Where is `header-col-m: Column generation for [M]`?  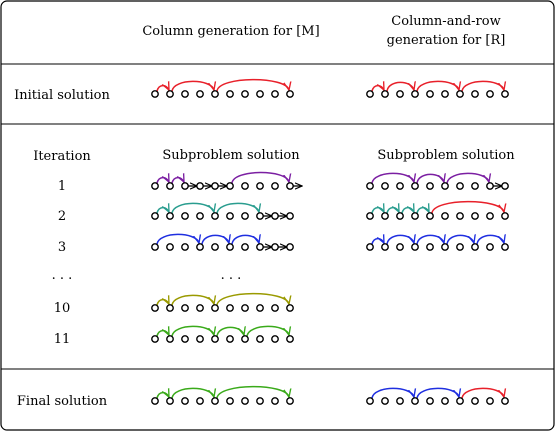
header-col-m: Column generation for [M] is located at coordinates (230, 31).